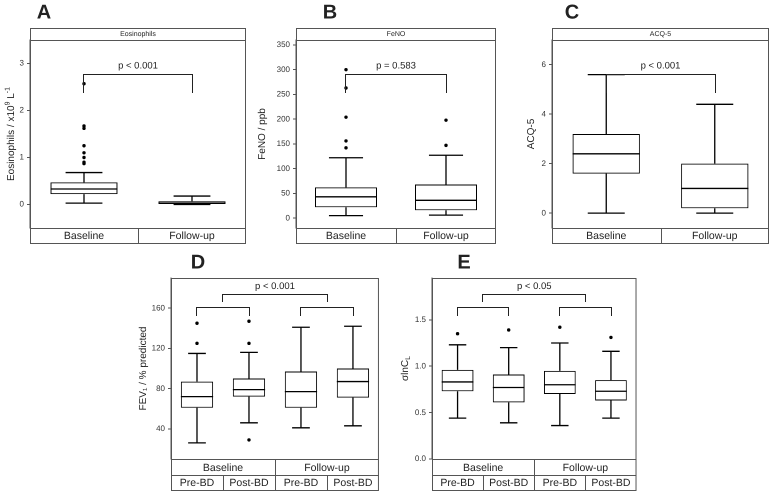 Image resolution: width=772 pixels, height=493 pixels. I want to click on text: D, so click(198, 263).